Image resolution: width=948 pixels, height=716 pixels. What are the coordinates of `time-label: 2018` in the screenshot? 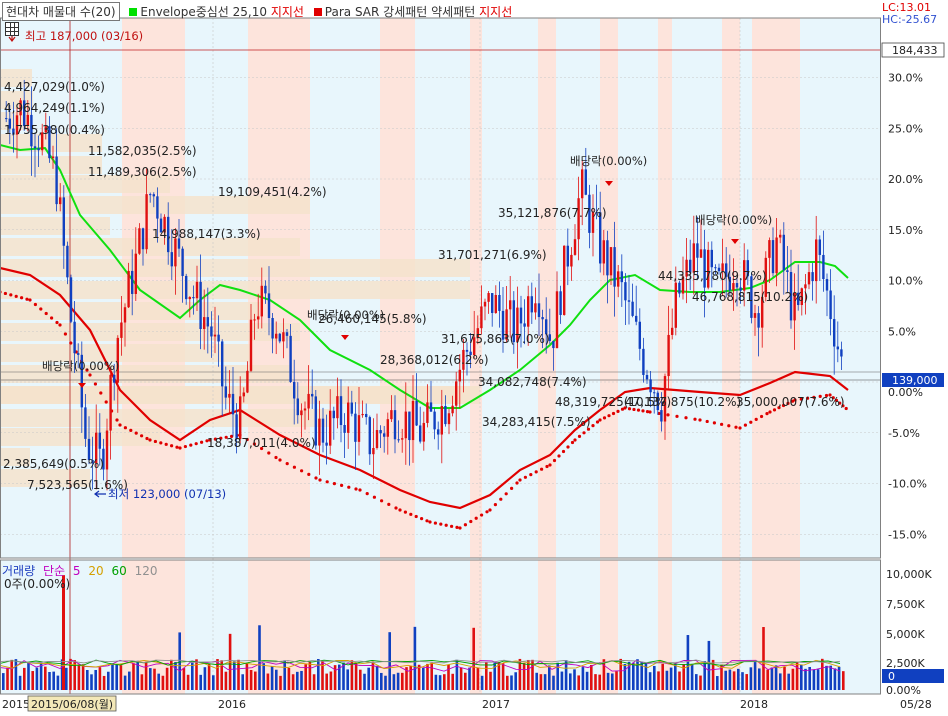 It's located at (754, 704).